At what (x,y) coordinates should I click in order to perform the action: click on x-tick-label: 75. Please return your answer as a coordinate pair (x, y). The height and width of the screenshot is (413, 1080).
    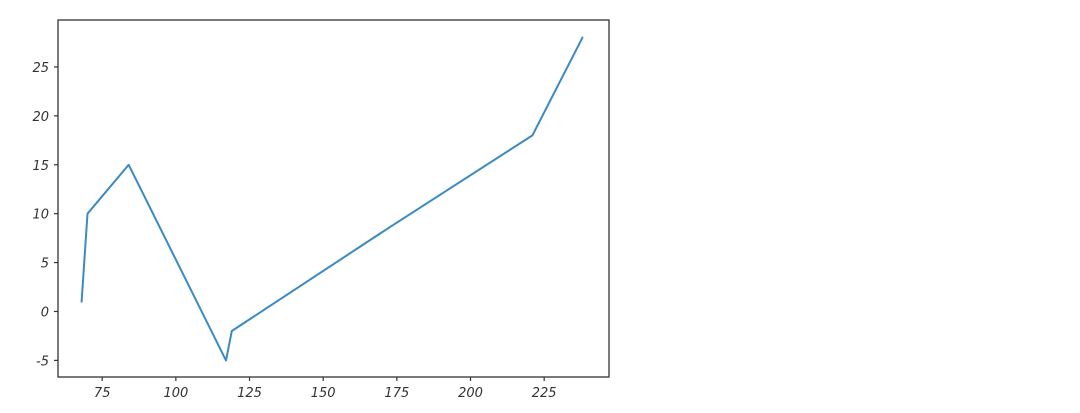
    Looking at the image, I should click on (102, 393).